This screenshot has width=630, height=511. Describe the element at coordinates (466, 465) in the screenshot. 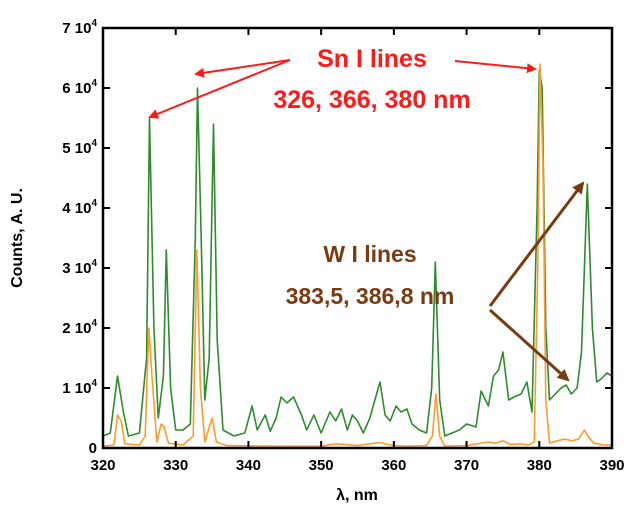

I see `x-tick-label: 370` at that location.